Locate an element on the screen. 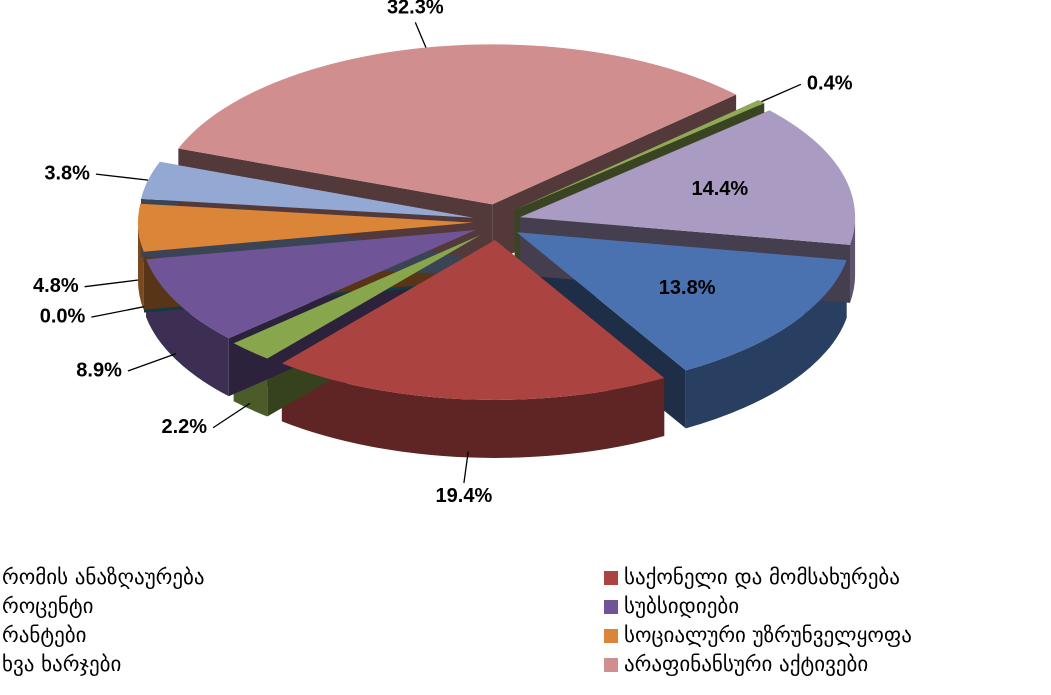  data-label: 8.9% is located at coordinates (99, 370).